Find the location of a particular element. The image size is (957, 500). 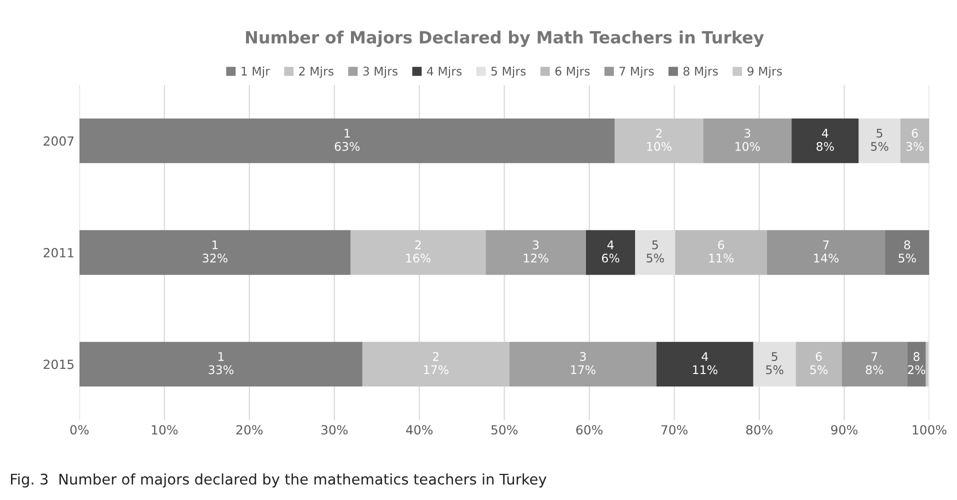

data-label: 4 11% is located at coordinates (705, 363).